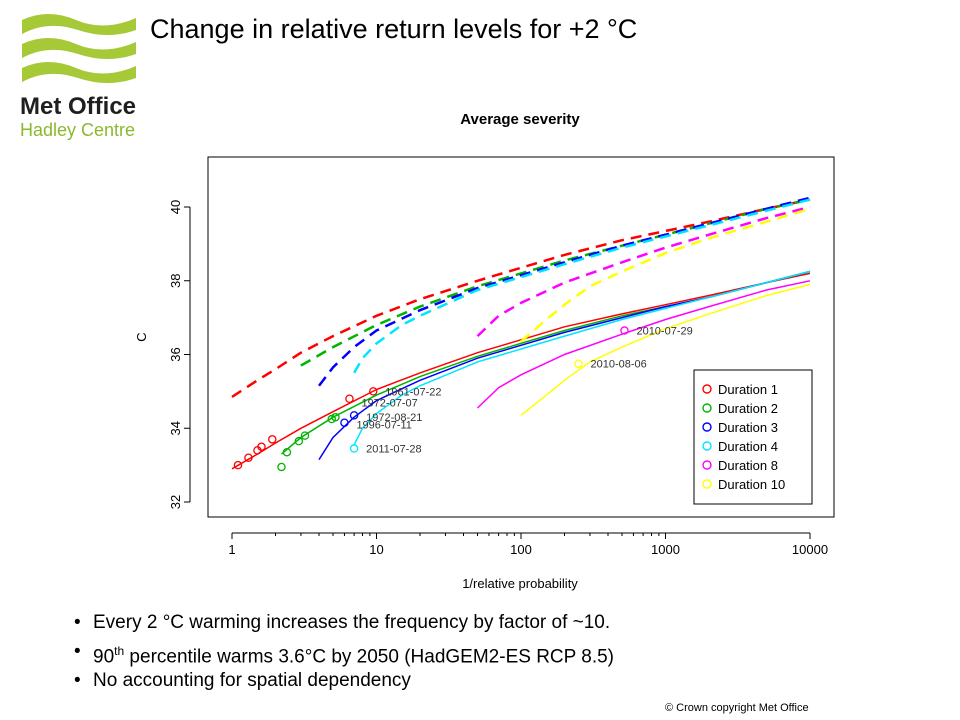  I want to click on met-office-logo: Met Office Hadley Centre, so click(78, 77).